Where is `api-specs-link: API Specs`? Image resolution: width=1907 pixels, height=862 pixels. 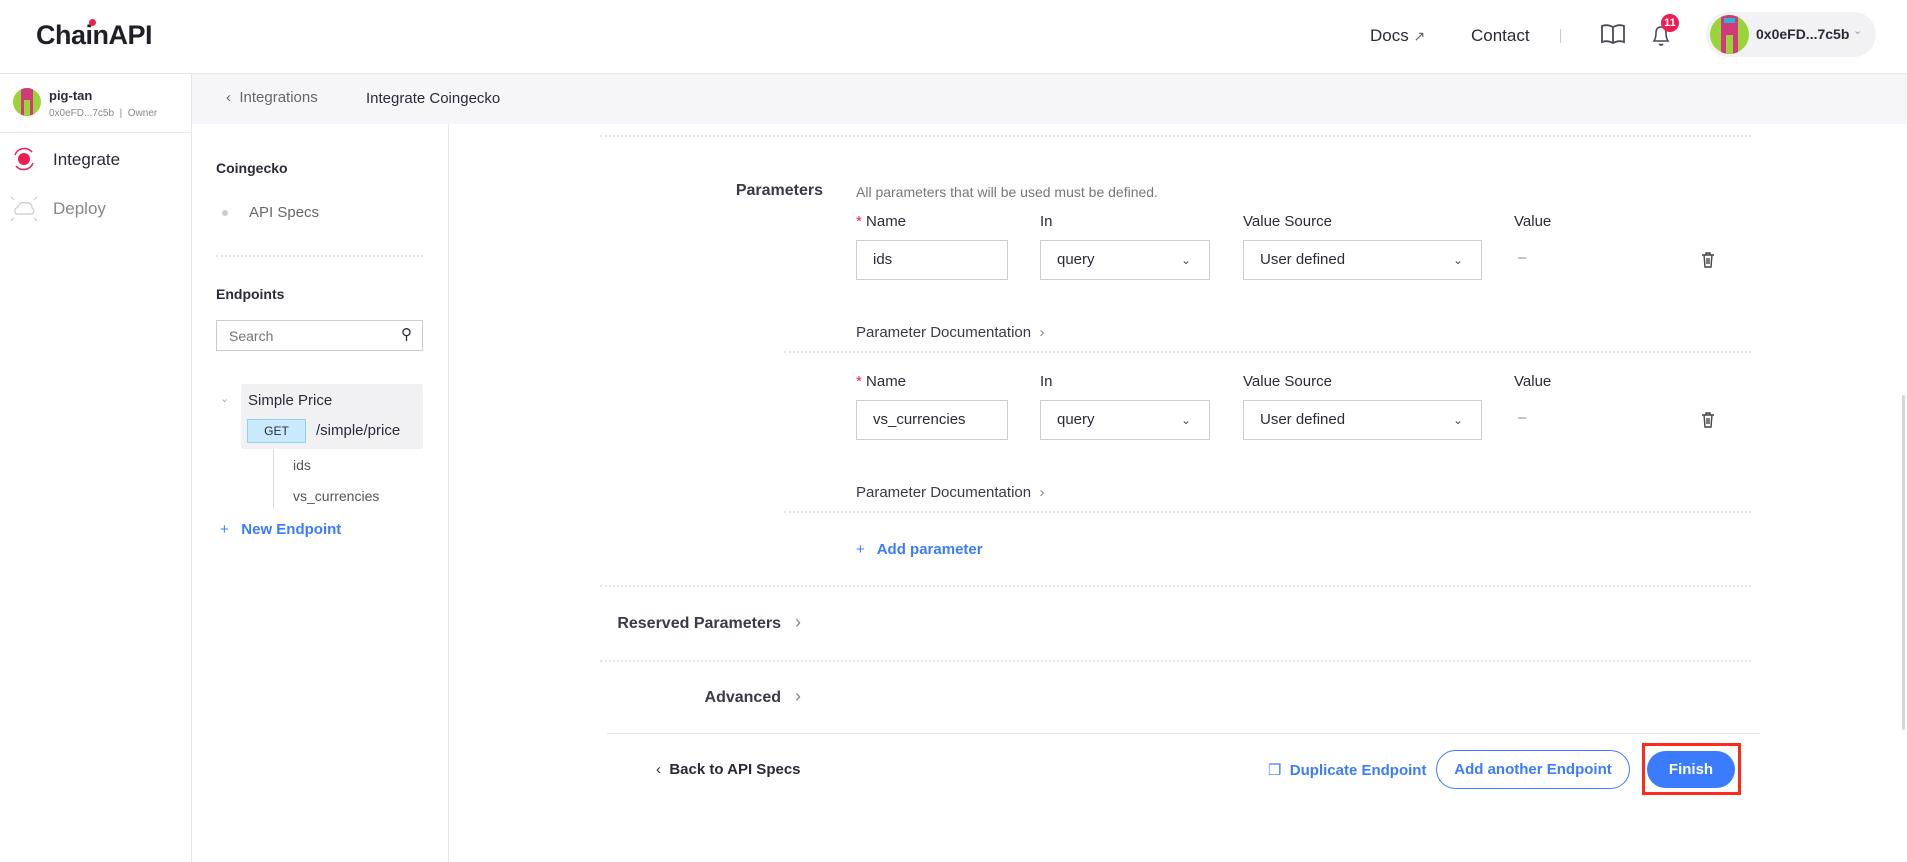
api-specs-link: API Specs is located at coordinates (284, 212).